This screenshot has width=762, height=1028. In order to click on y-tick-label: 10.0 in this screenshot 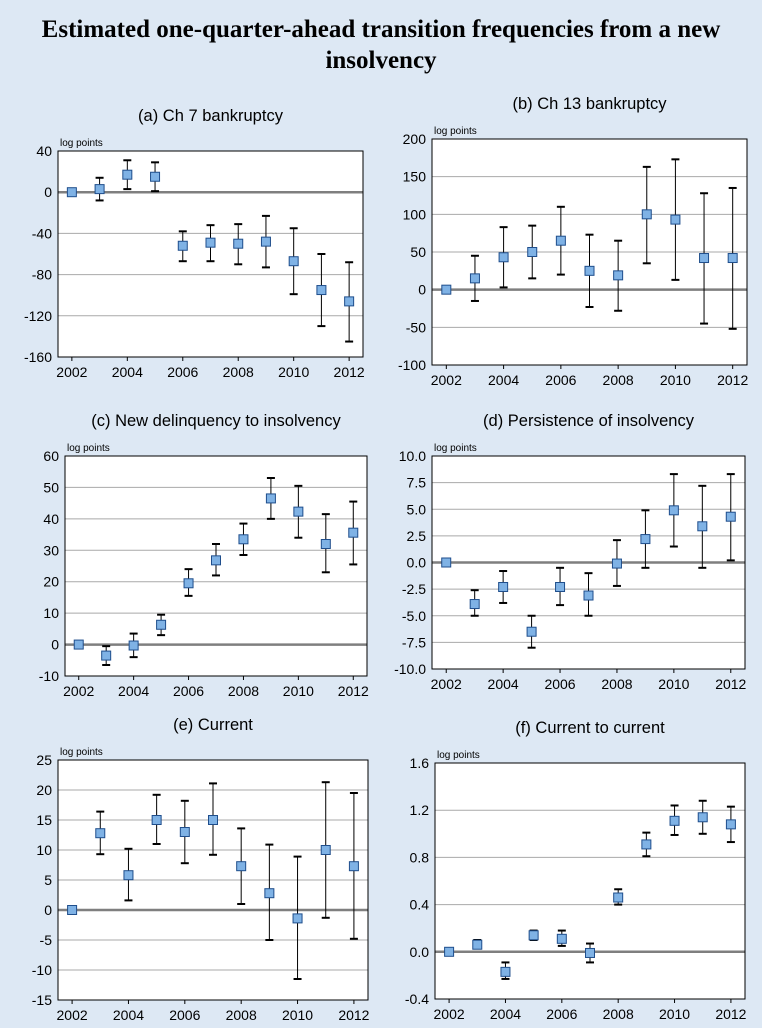, I will do `click(412, 456)`.